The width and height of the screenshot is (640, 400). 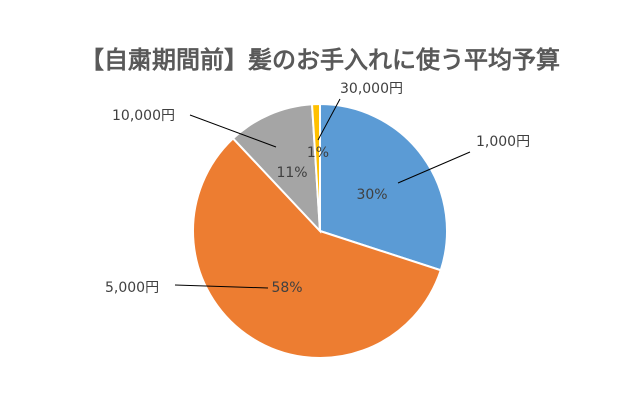 What do you see at coordinates (371, 195) in the screenshot?
I see `data-label: 30%` at bounding box center [371, 195].